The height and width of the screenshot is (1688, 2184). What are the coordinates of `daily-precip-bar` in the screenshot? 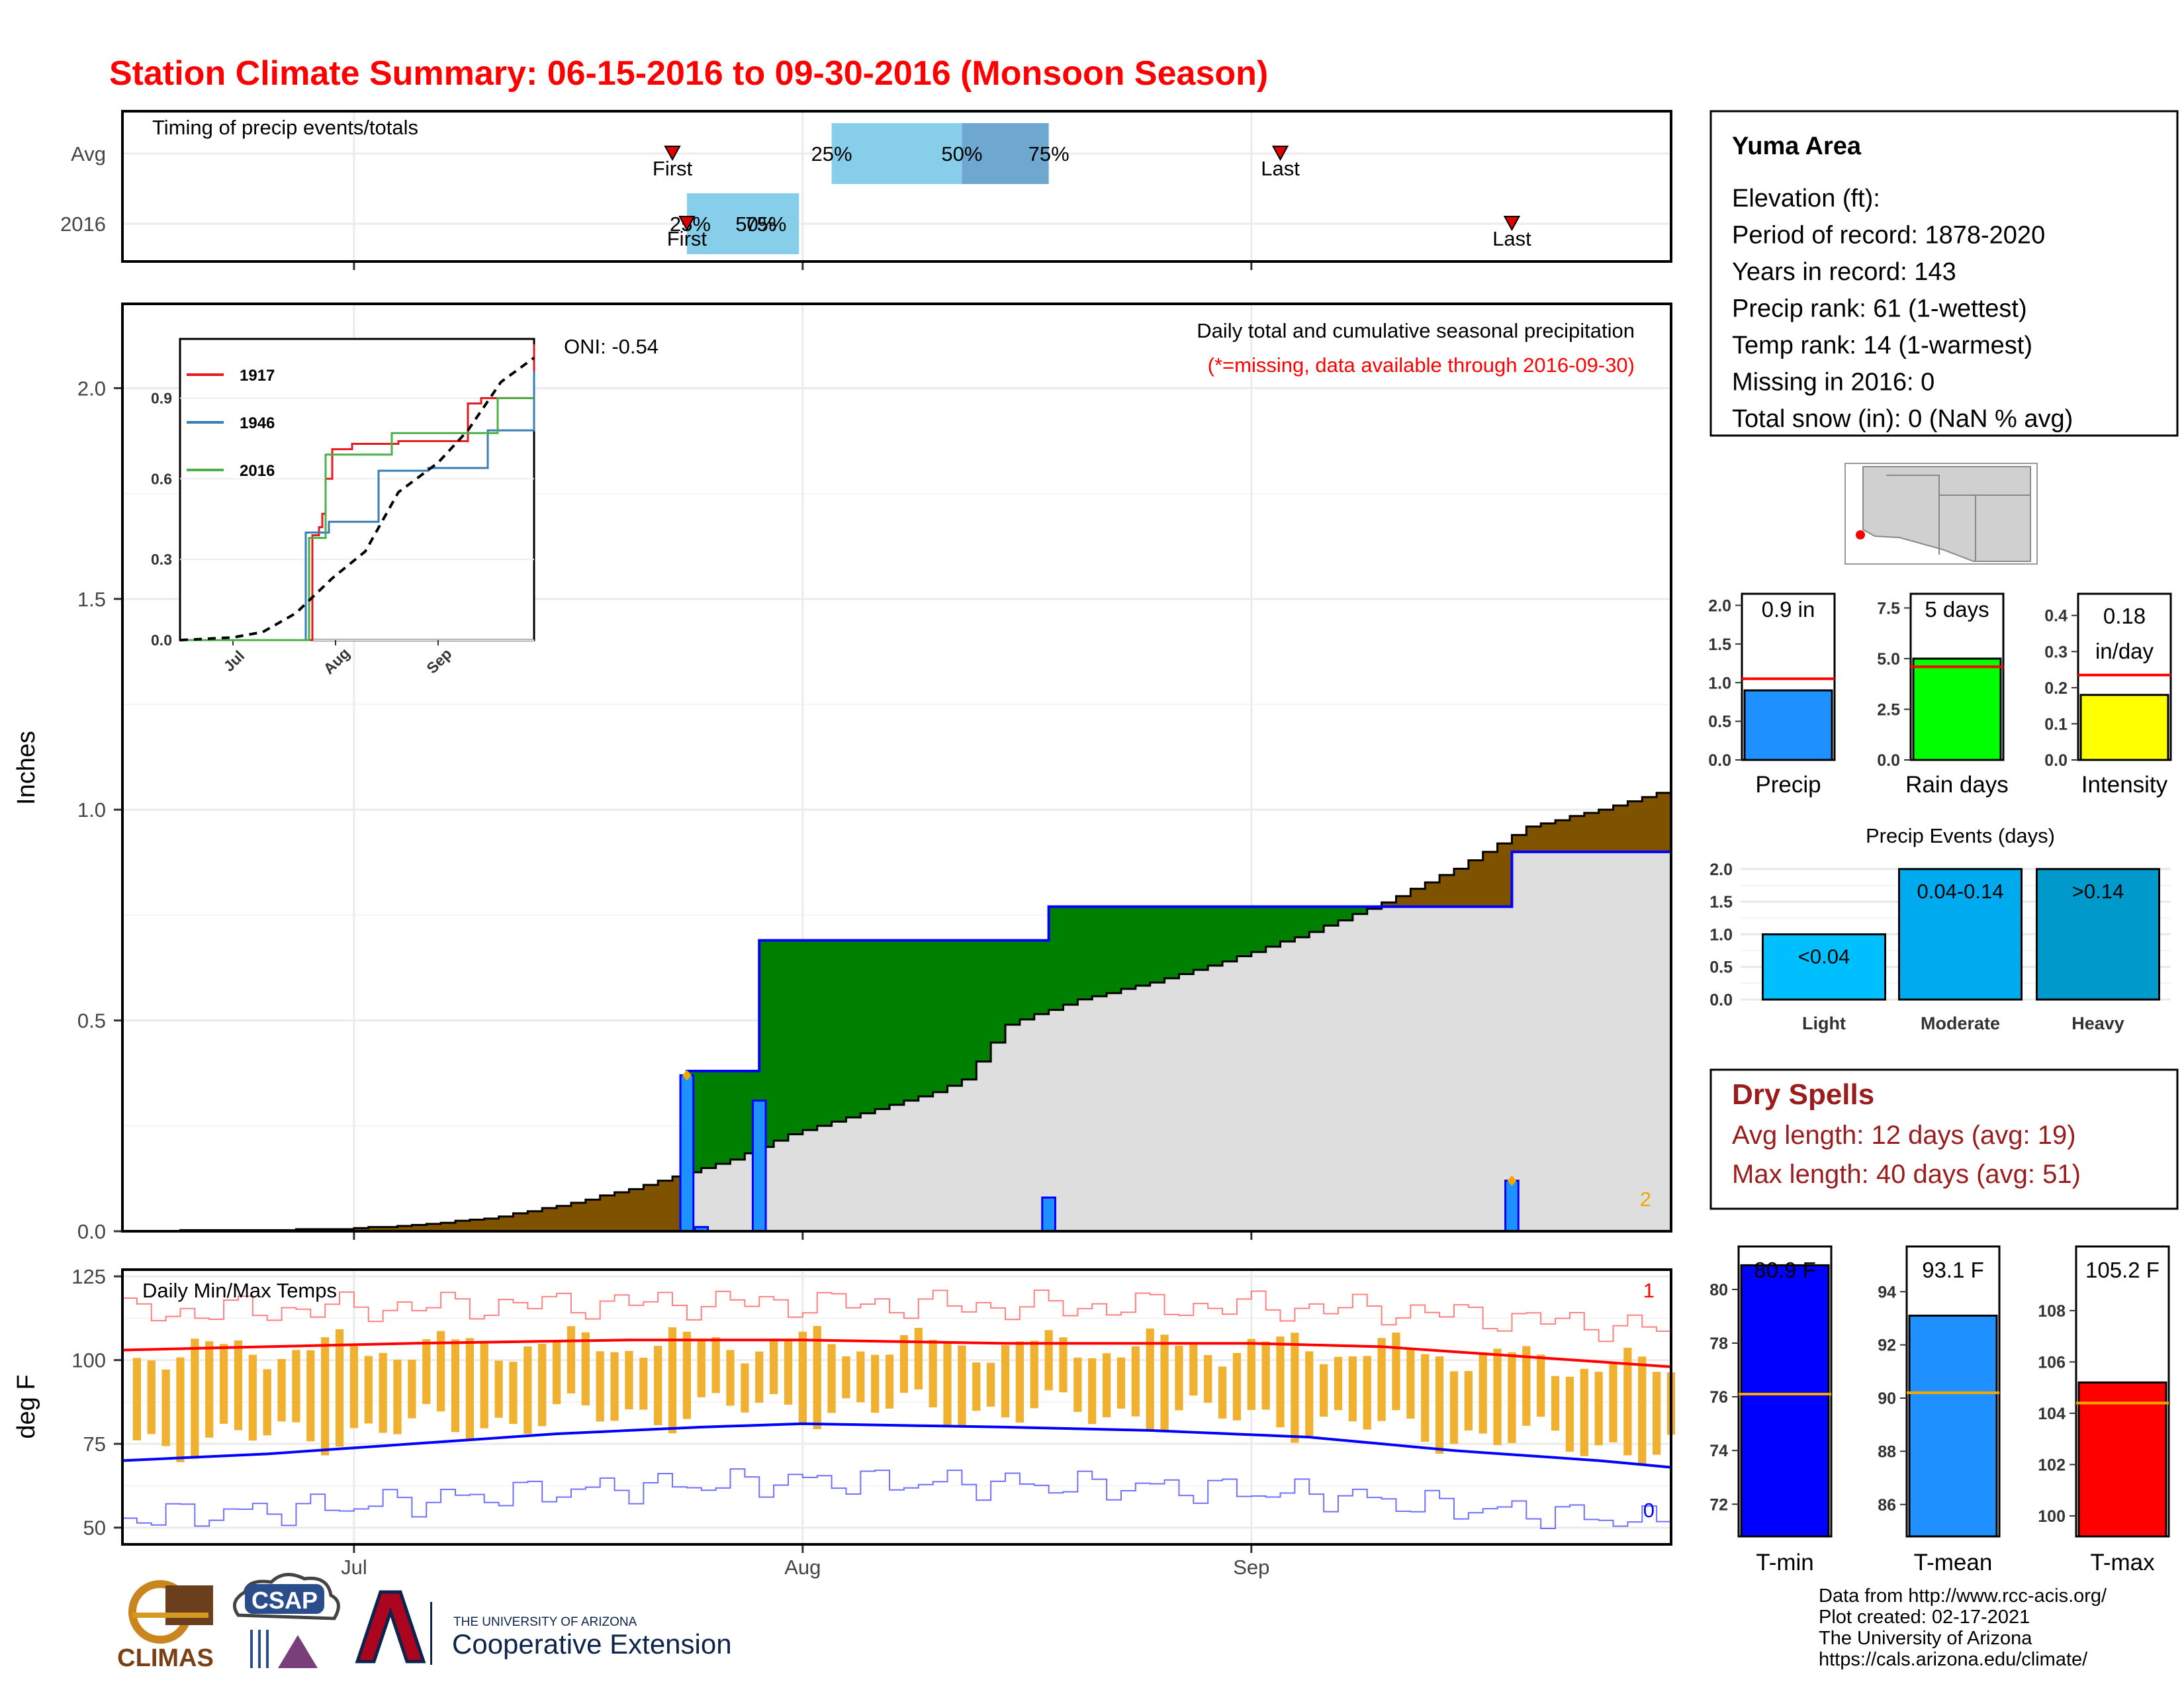 It's located at (687, 1153).